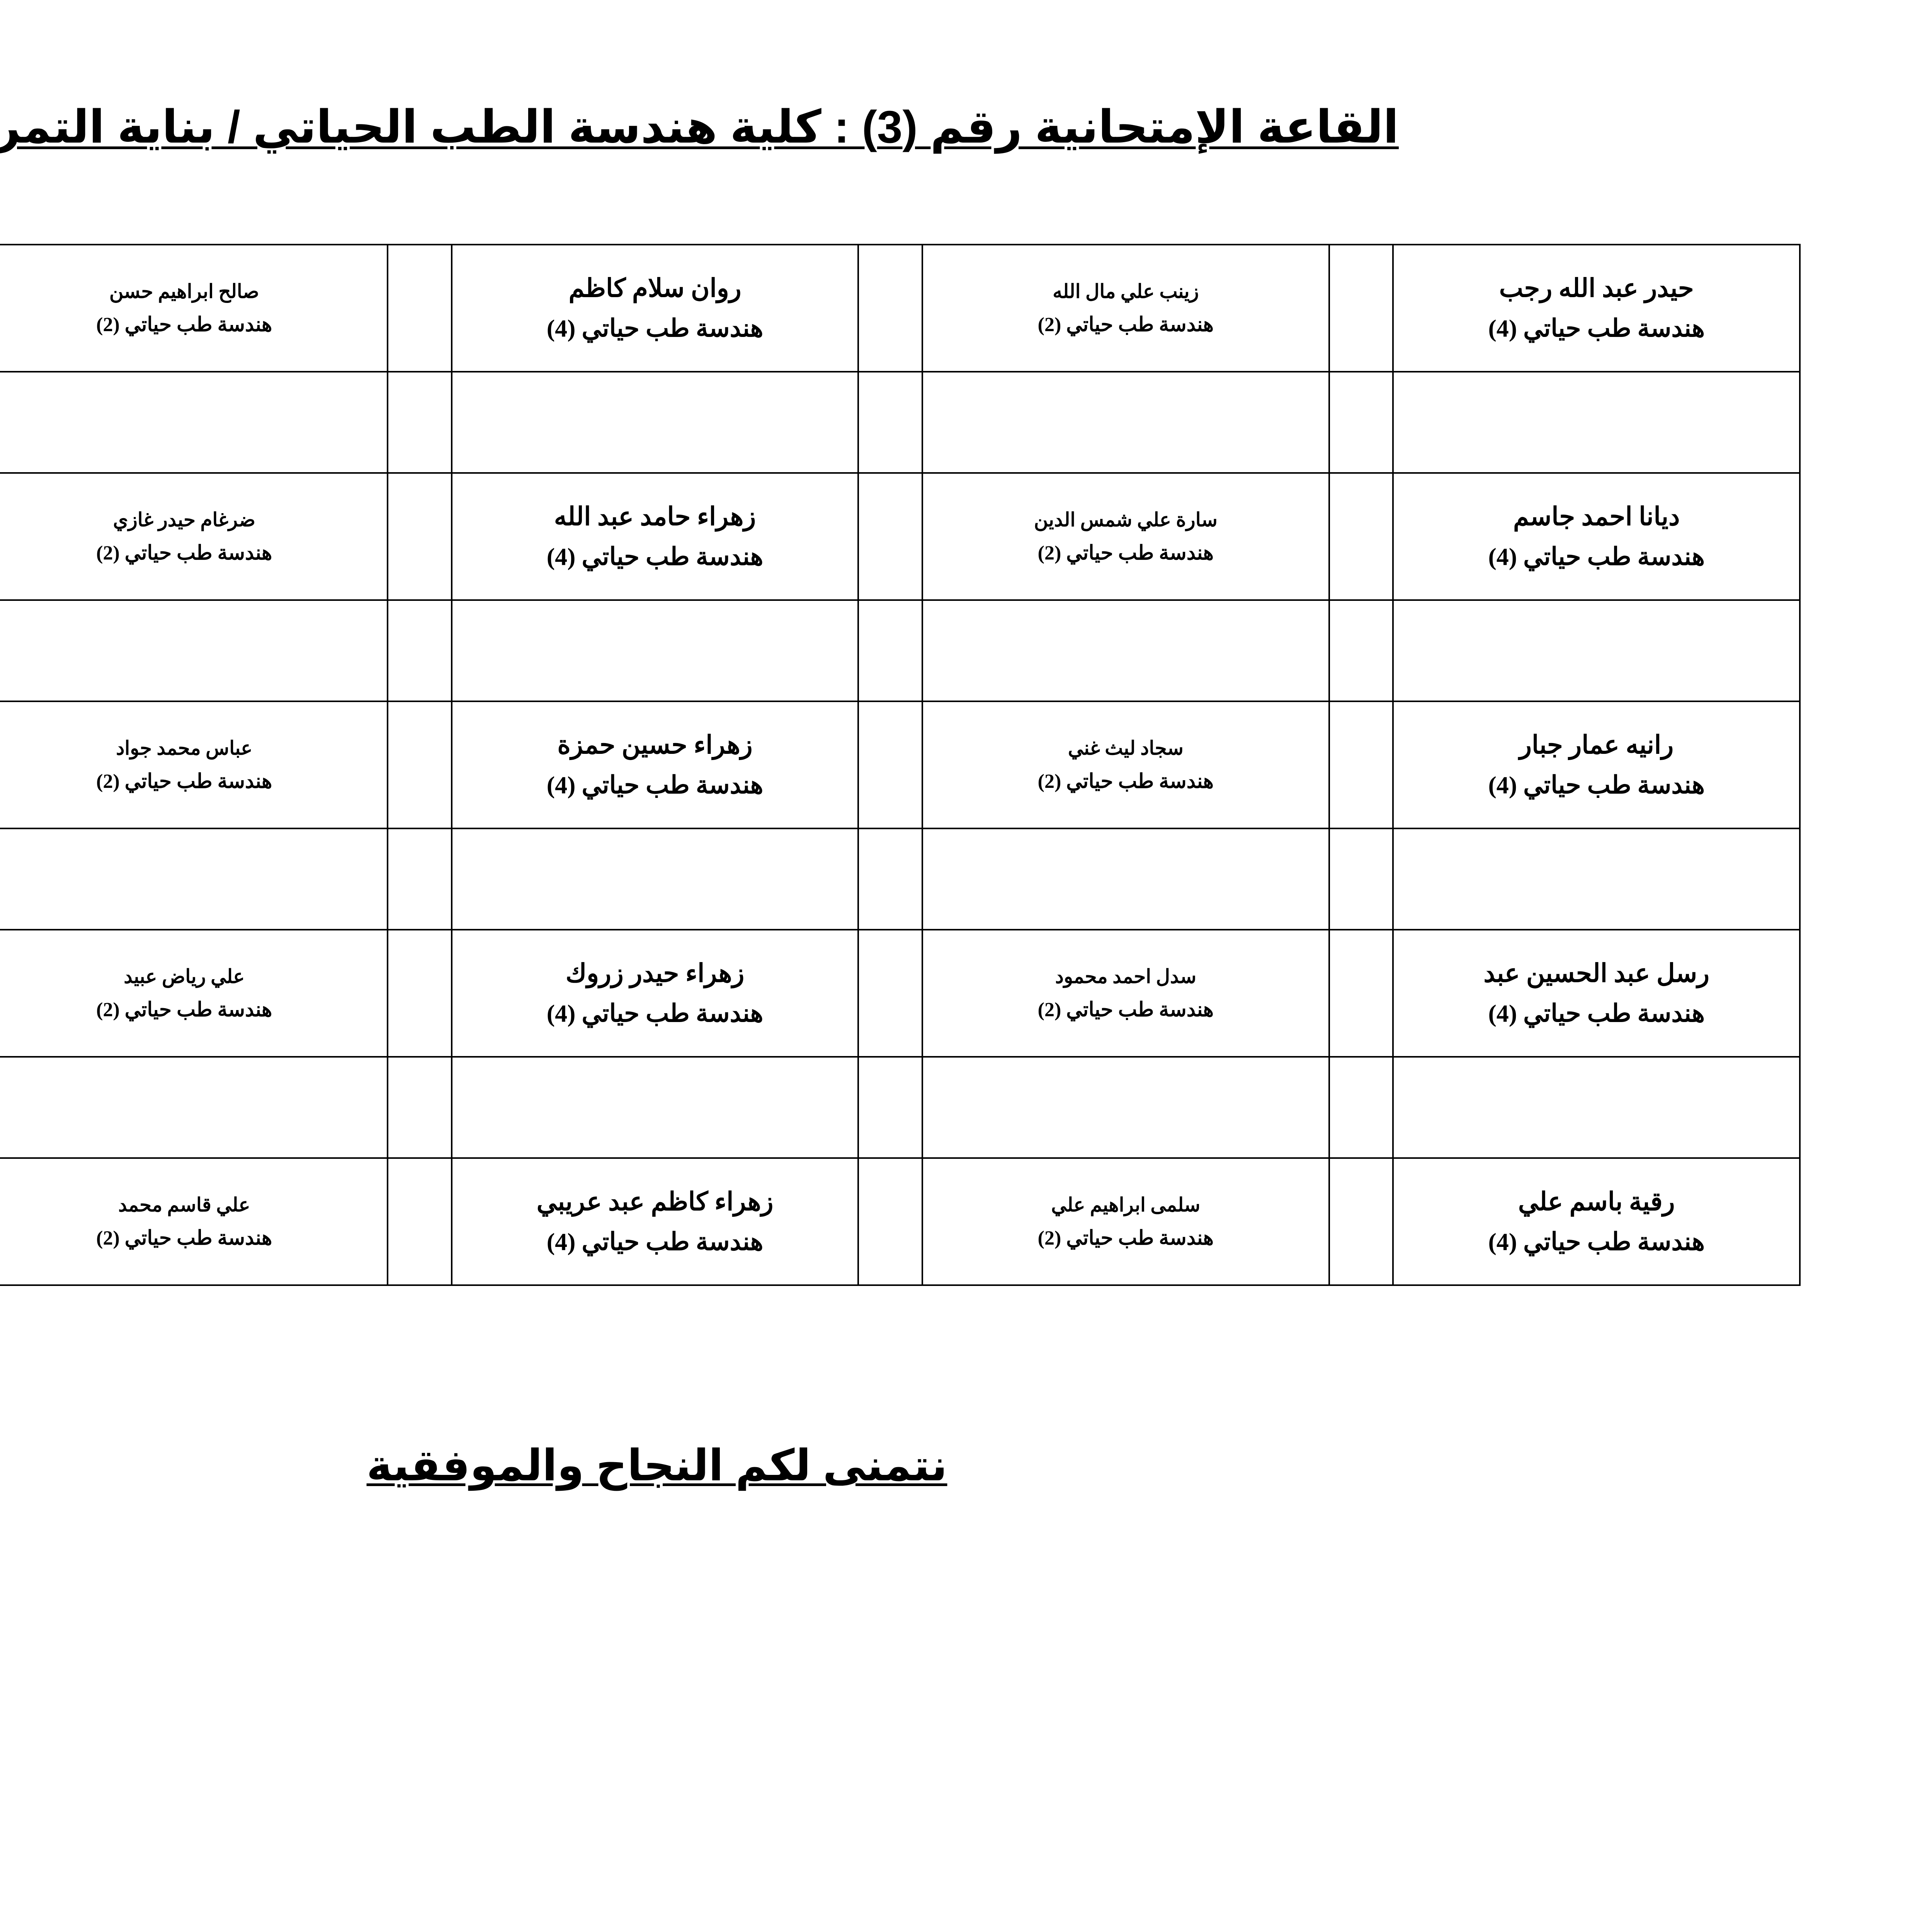 The width and height of the screenshot is (1932, 1932). I want to click on student-name: علي رياض عبيد, so click(184, 976).